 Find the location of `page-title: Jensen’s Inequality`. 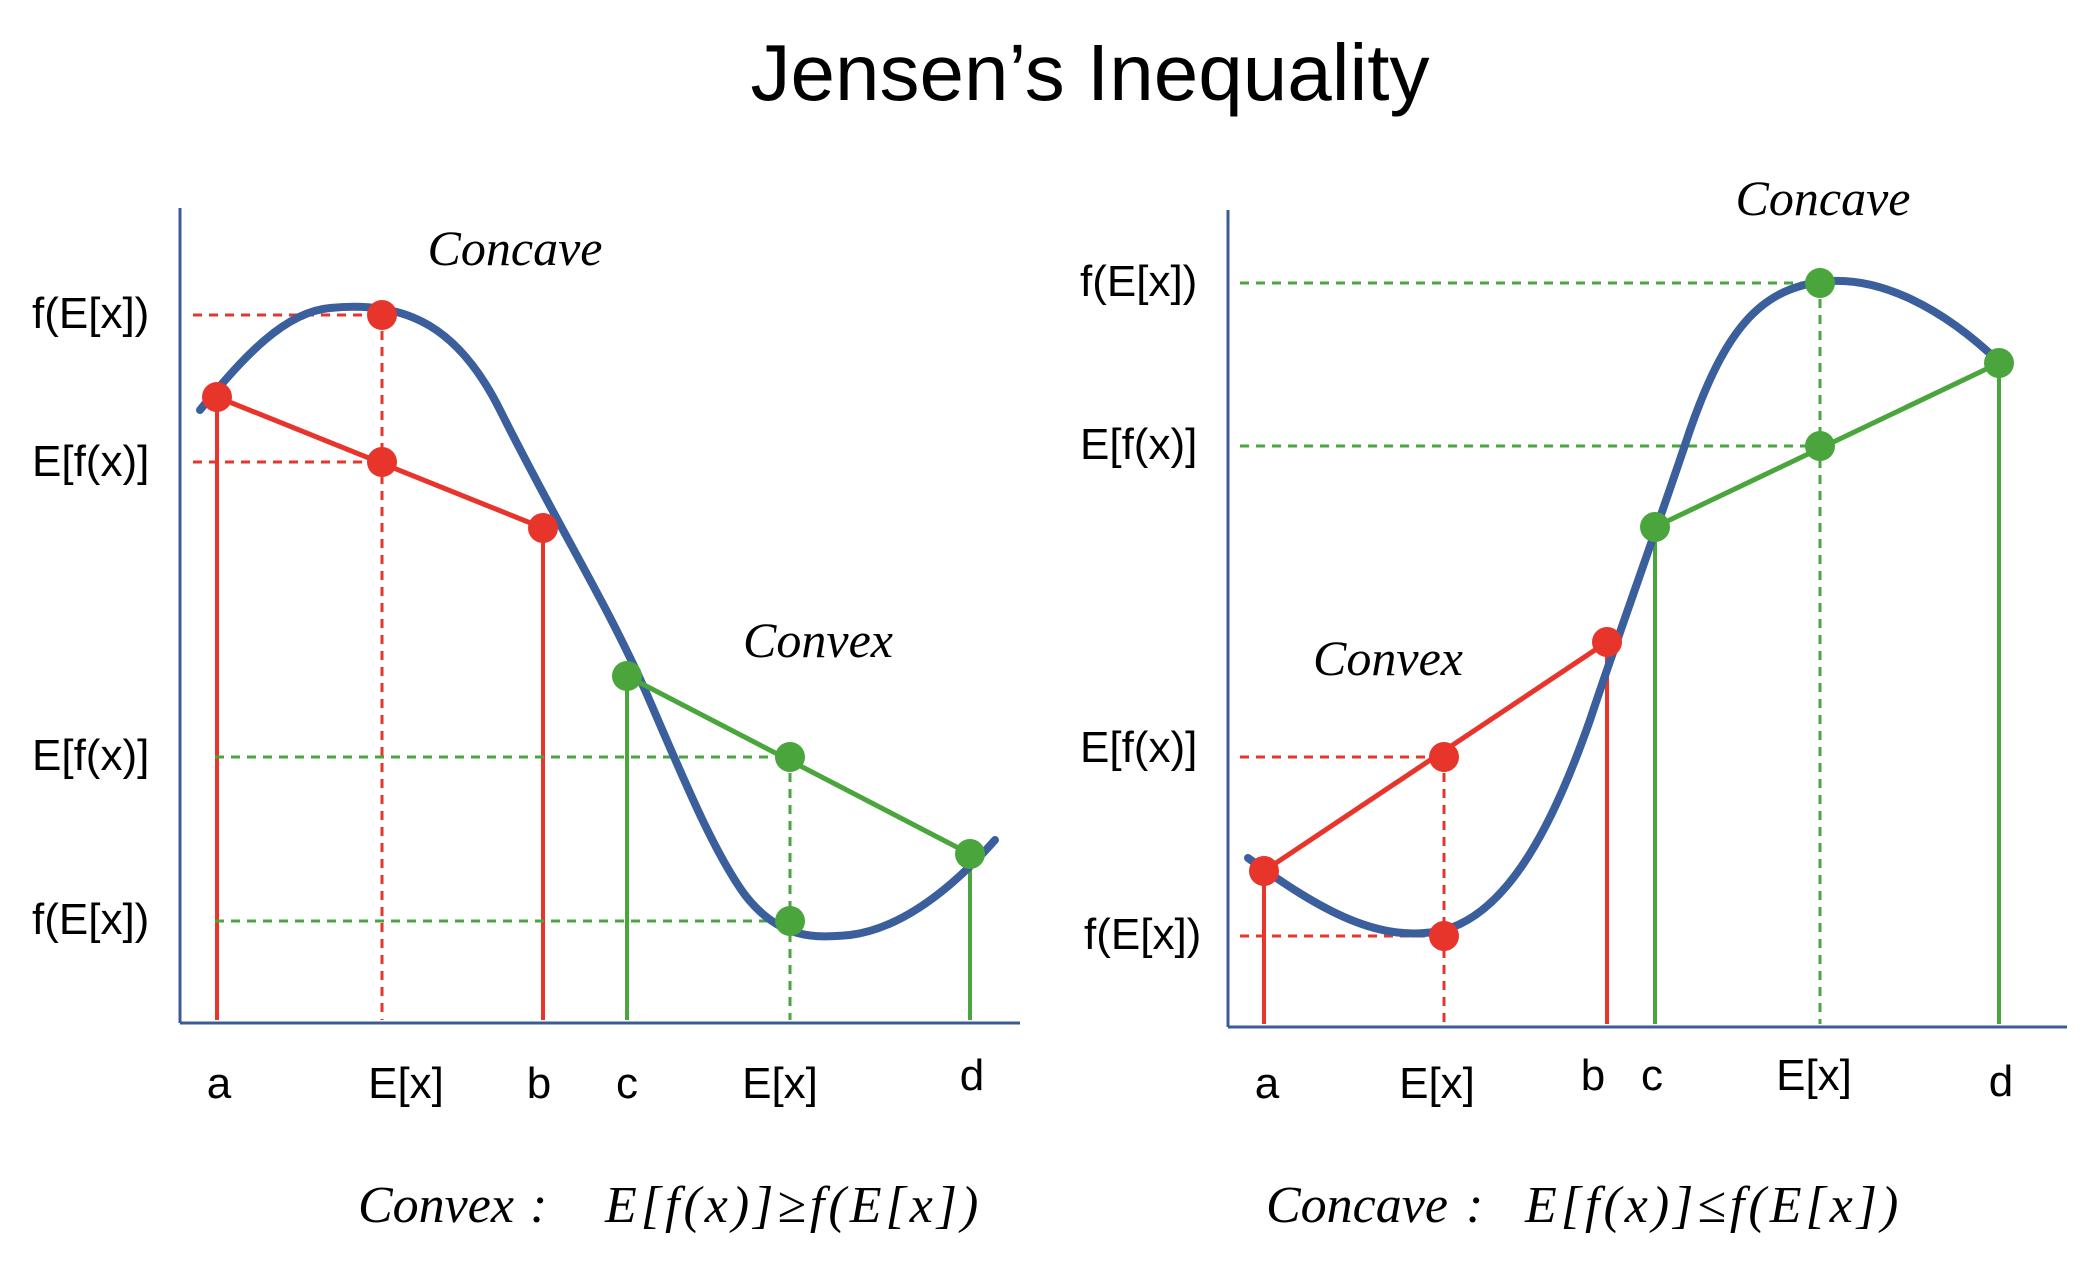

page-title: Jensen’s Inequality is located at coordinates (1090, 72).